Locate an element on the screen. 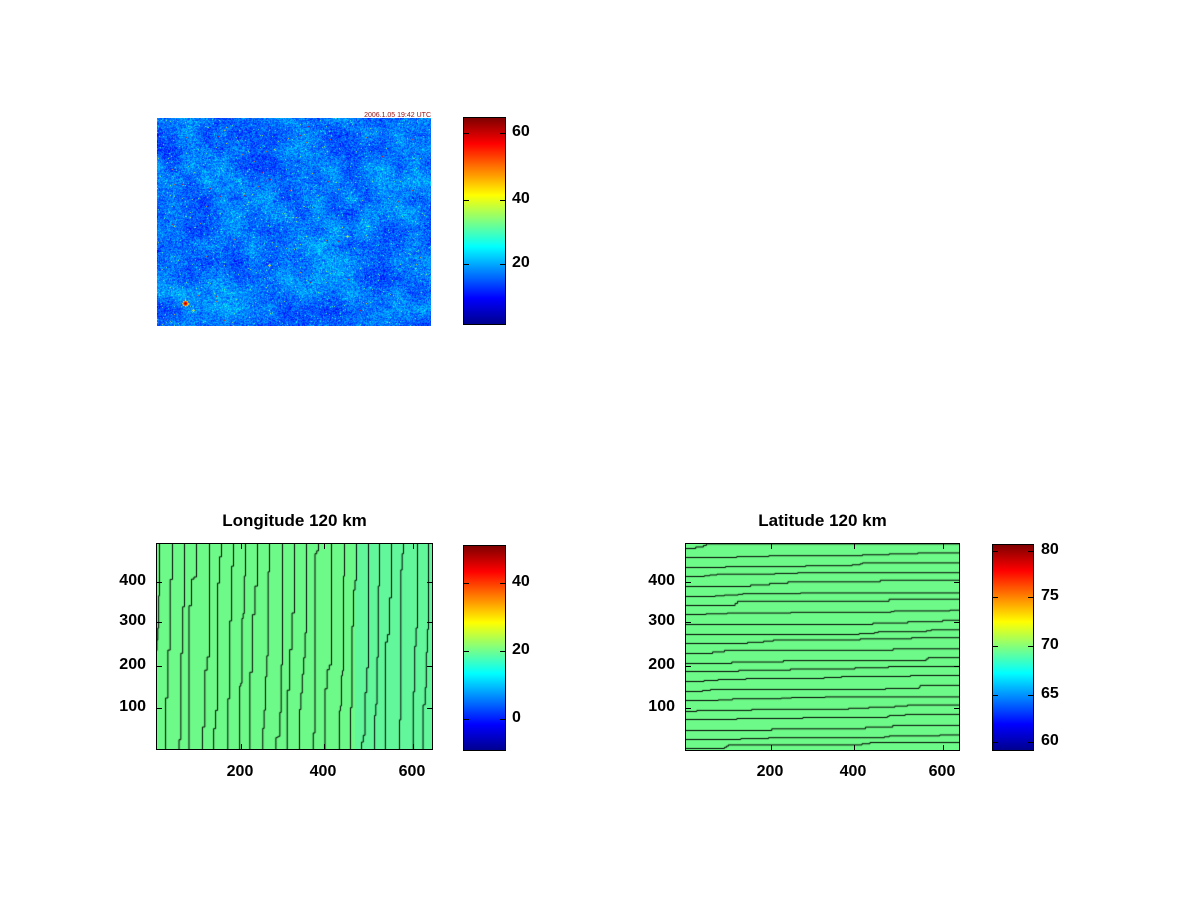 The height and width of the screenshot is (900, 1200). colorbar-tick-label: 80 is located at coordinates (1050, 549).